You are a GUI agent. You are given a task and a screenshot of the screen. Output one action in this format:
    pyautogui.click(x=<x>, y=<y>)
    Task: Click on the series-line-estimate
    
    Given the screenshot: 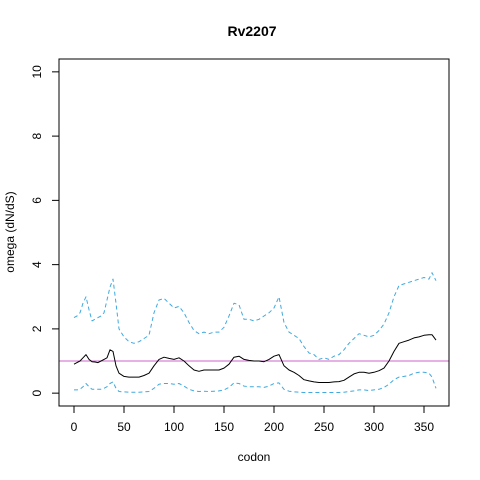 What is the action you would take?
    pyautogui.click(x=255, y=358)
    